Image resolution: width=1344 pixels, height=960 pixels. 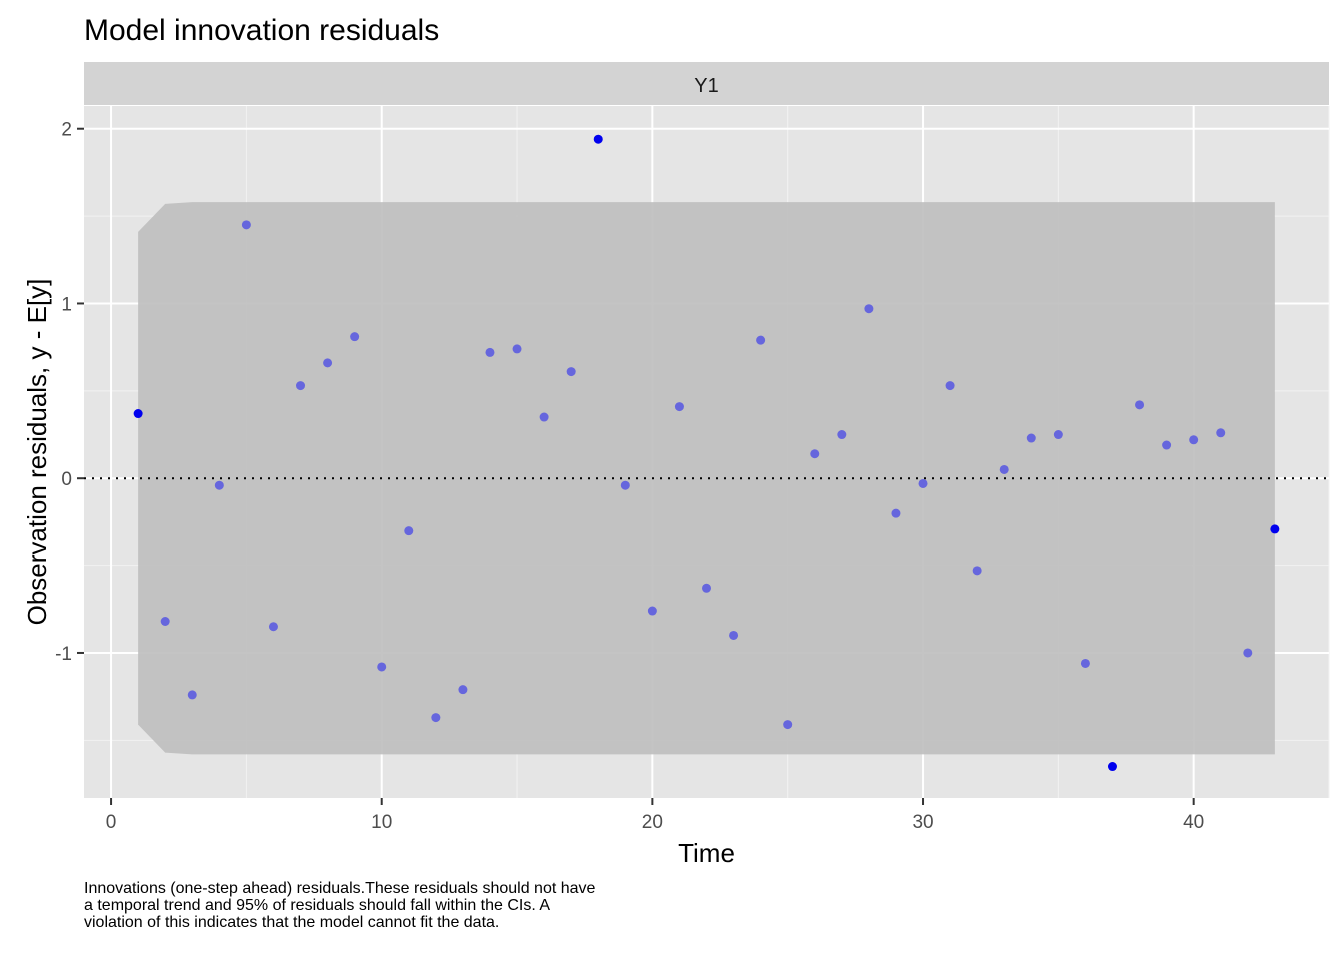 I want to click on y-axis: -1 0 1 2, so click(x=69, y=392).